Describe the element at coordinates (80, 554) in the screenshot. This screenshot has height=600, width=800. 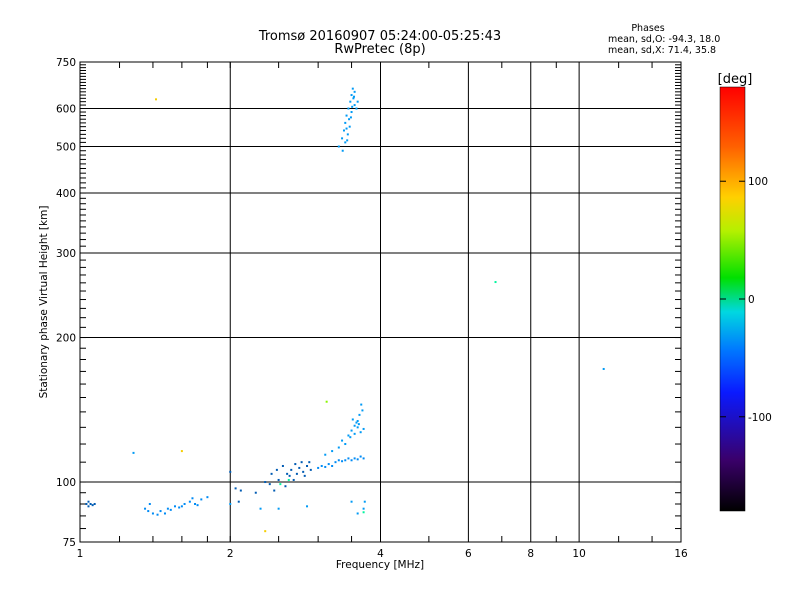
I see `x-tick-label: 1` at that location.